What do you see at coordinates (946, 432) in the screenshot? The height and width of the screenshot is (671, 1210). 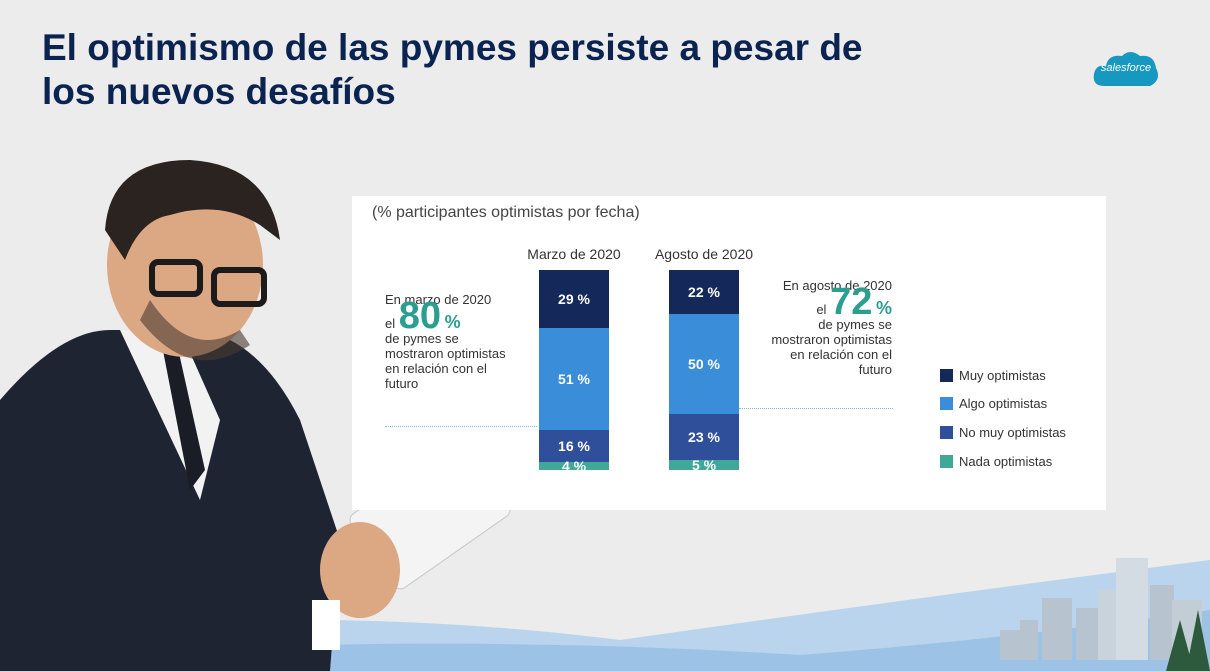 I see `legend-swatch-no-muy` at bounding box center [946, 432].